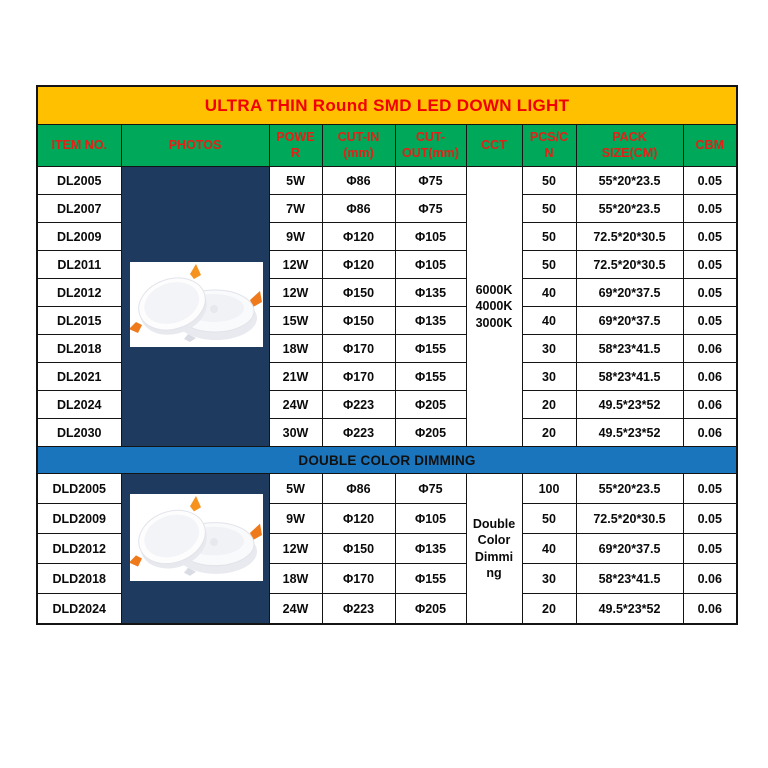 This screenshot has width=768, height=768. Describe the element at coordinates (387, 460) in the screenshot. I see `table-row: DOUBLE COLOR DIMMING` at that location.